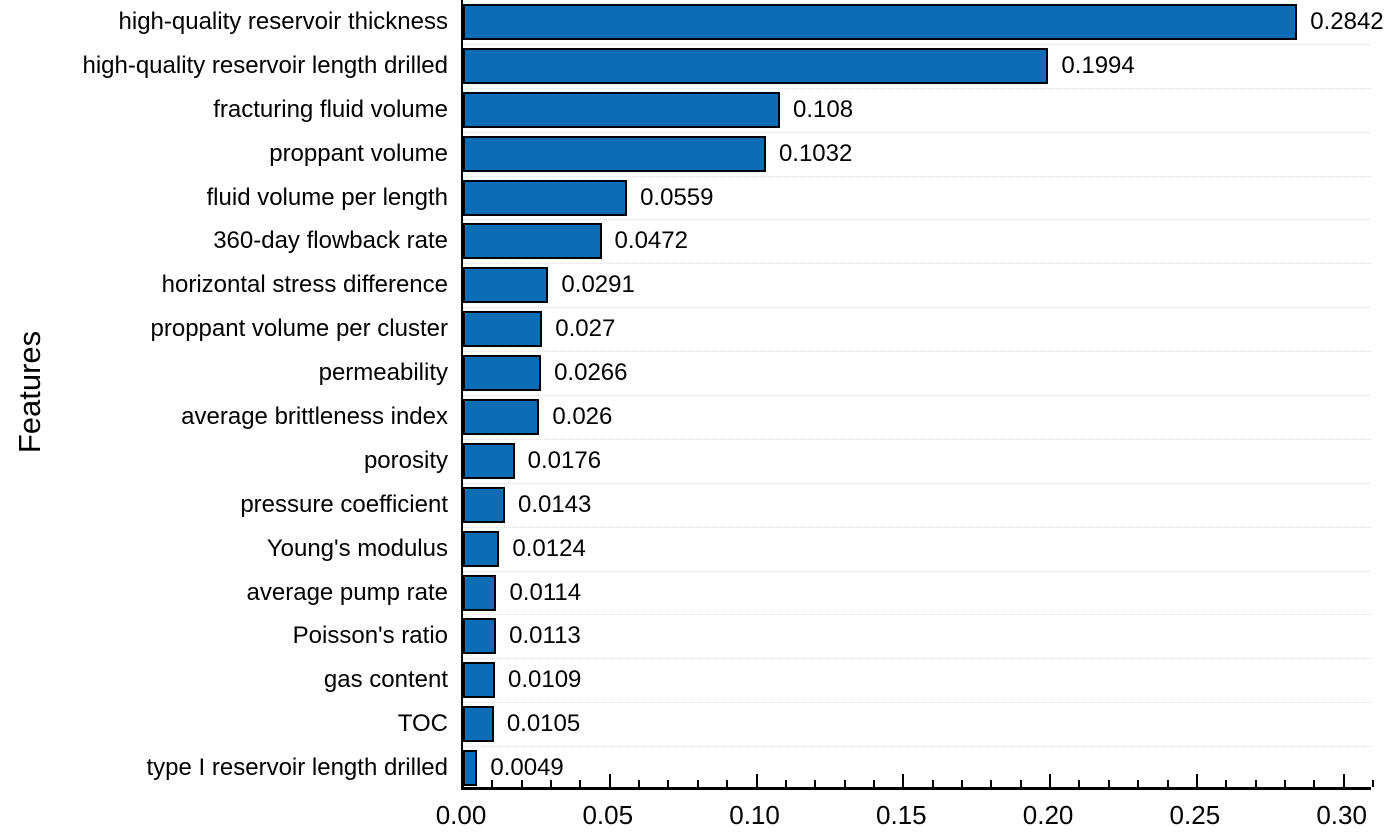  Describe the element at coordinates (815, 153) in the screenshot. I see `bar-value-label: 0.1032` at that location.